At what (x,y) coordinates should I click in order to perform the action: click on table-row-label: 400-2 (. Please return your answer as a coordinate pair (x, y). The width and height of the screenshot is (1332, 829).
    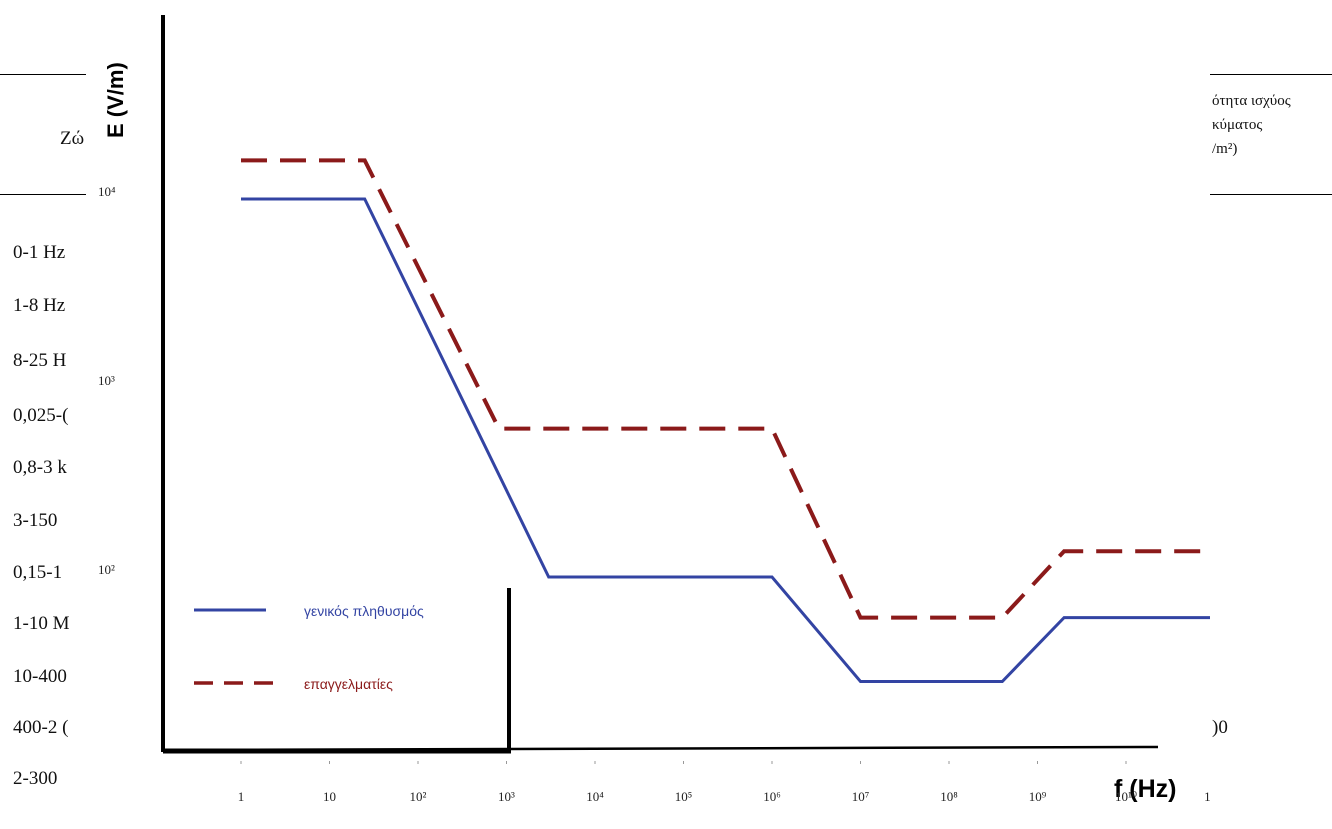
    Looking at the image, I should click on (41, 727).